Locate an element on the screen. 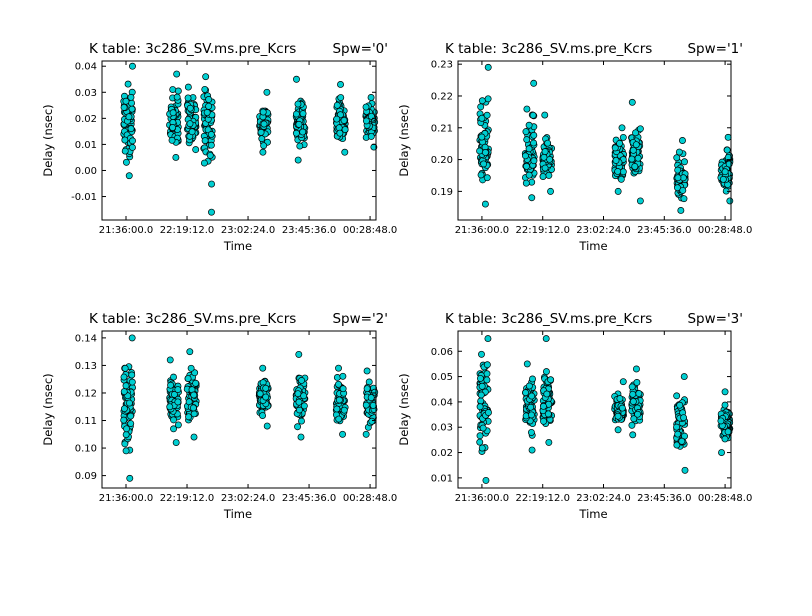  y-tick-label: 0.19 is located at coordinates (442, 192).